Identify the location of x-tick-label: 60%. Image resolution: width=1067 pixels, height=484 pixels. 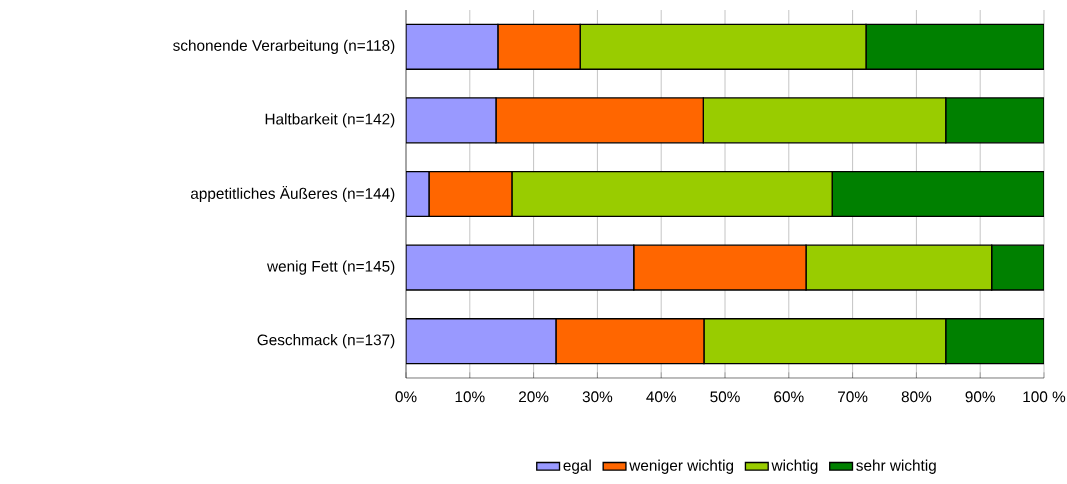
(789, 397).